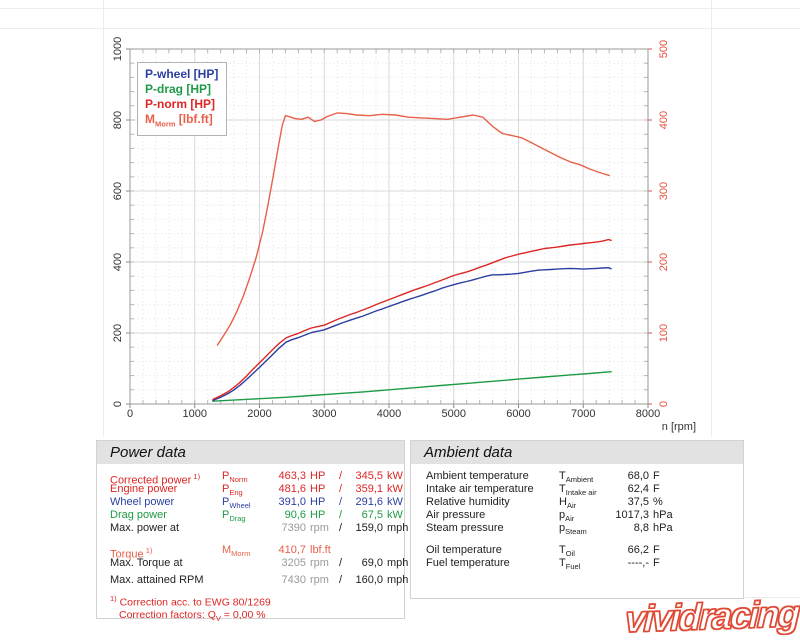  I want to click on row-symbol: pSteam, so click(573, 529).